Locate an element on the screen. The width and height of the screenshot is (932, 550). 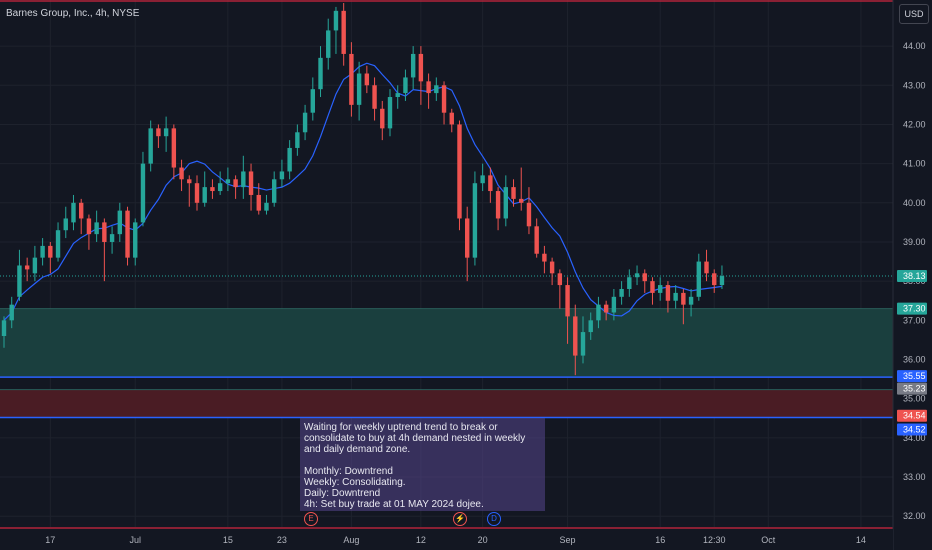
price-tick-label: 39.00 is located at coordinates (914, 242).